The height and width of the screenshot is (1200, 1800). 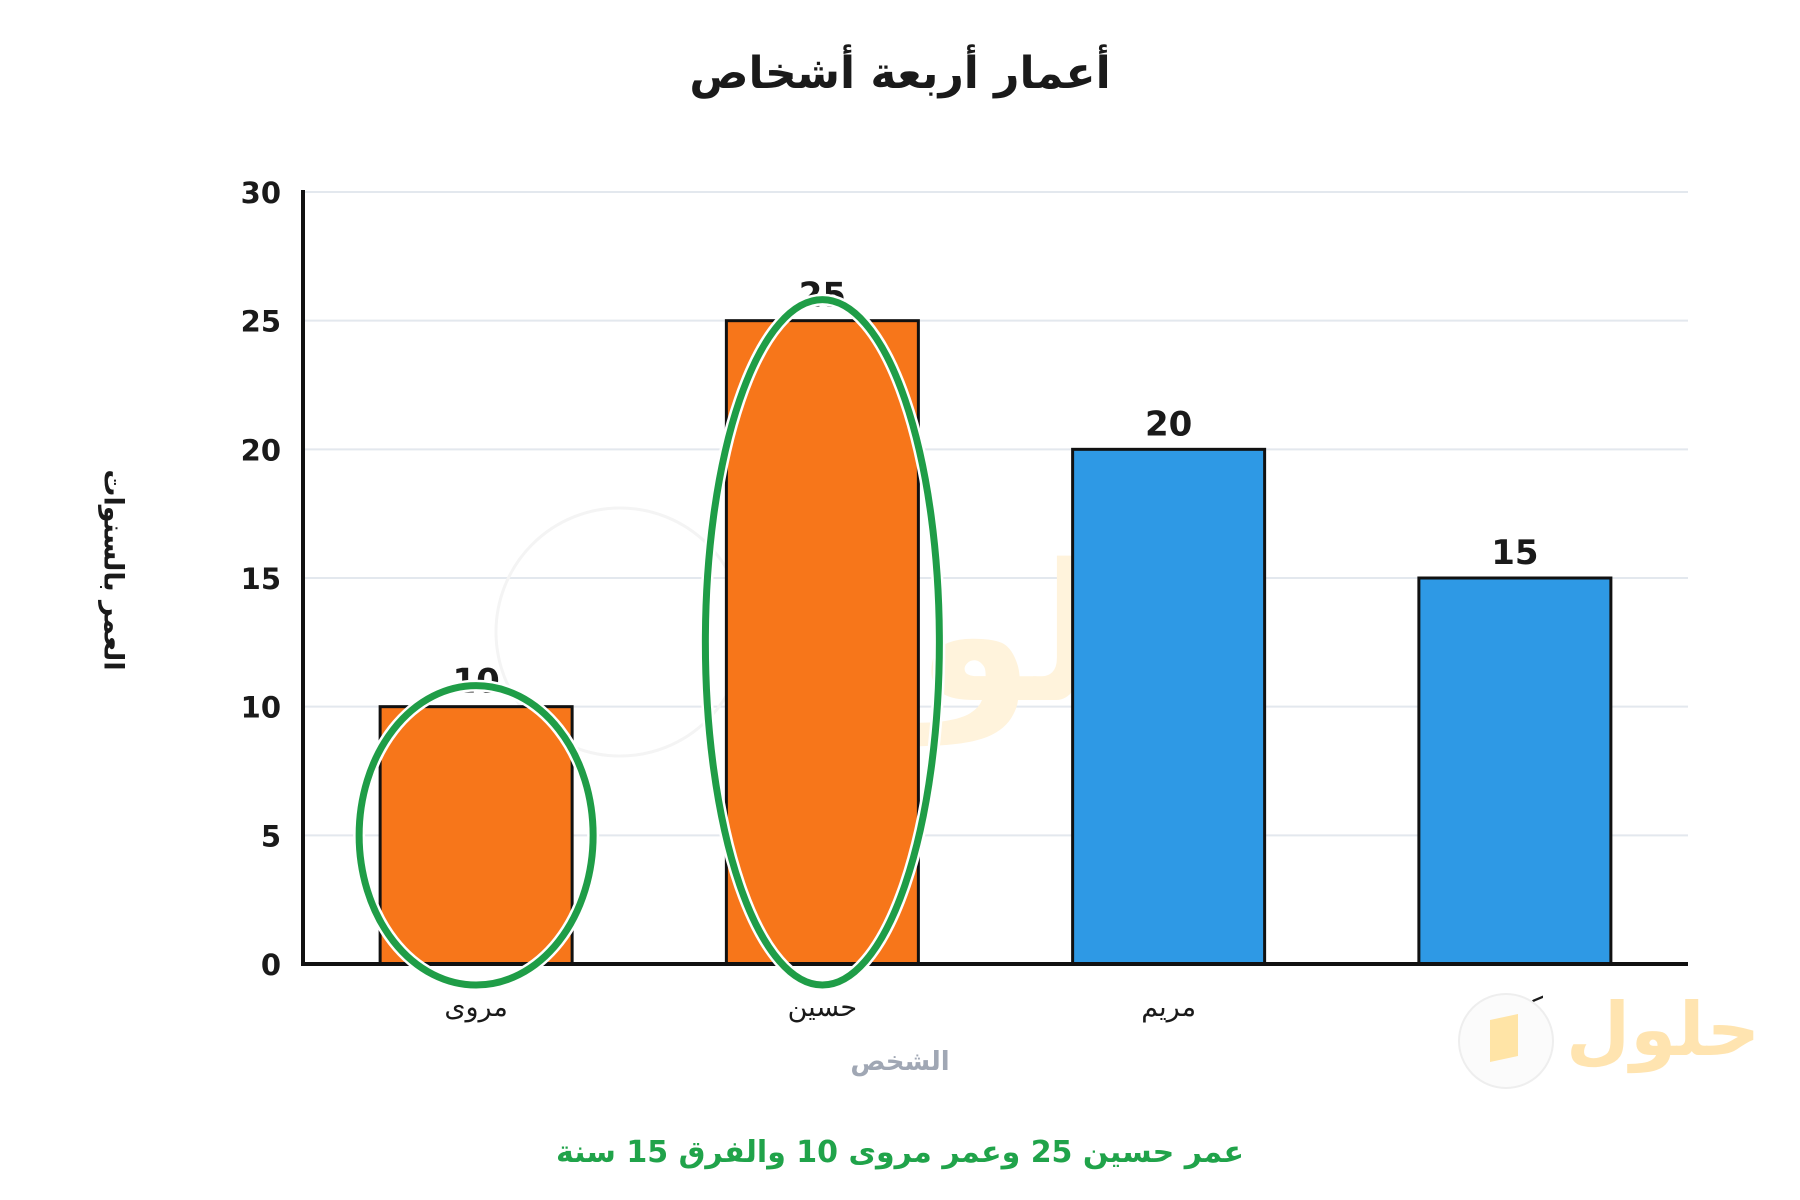 What do you see at coordinates (261, 708) in the screenshot?
I see `y-tick-label: 10` at bounding box center [261, 708].